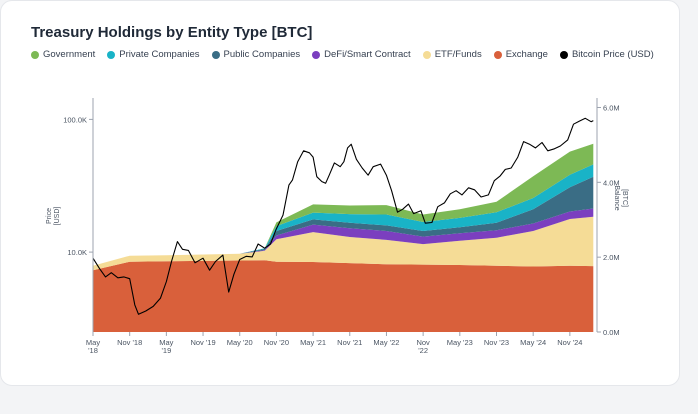  I want to click on x-tick-label: Nov, so click(423, 342).